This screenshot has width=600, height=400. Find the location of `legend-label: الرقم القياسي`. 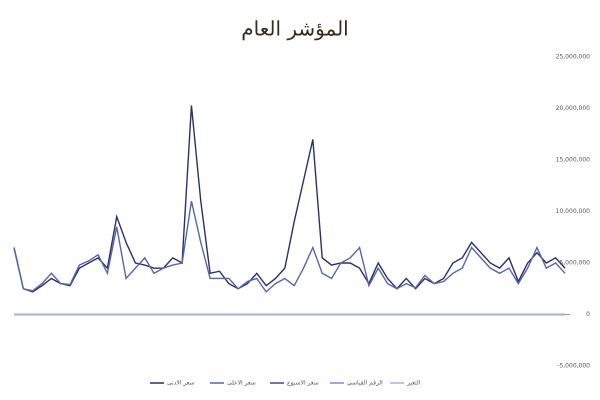

legend-label: الرقم القياسي is located at coordinates (365, 383).